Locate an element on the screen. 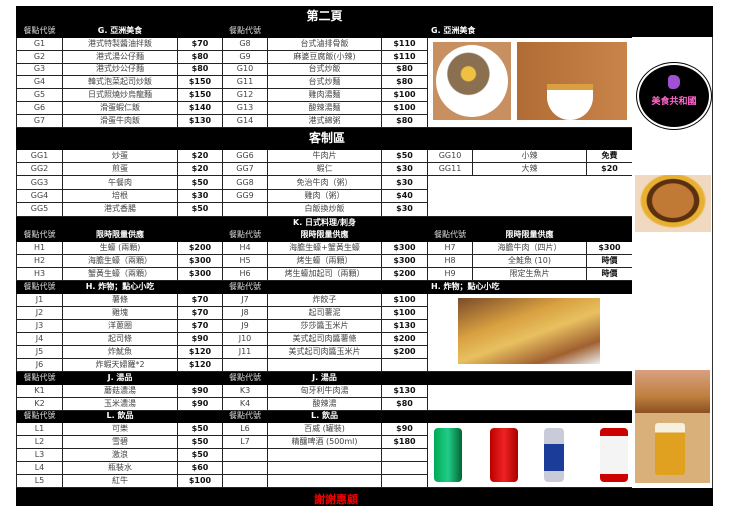 The image size is (730, 516). section-title: K. 日式料理/刺身 is located at coordinates (324, 222).